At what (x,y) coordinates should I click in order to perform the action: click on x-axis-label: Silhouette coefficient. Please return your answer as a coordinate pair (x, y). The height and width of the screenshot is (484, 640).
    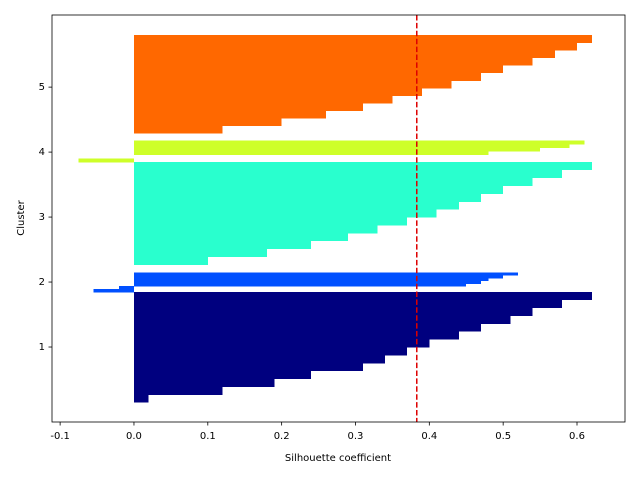
    Looking at the image, I should click on (338, 458).